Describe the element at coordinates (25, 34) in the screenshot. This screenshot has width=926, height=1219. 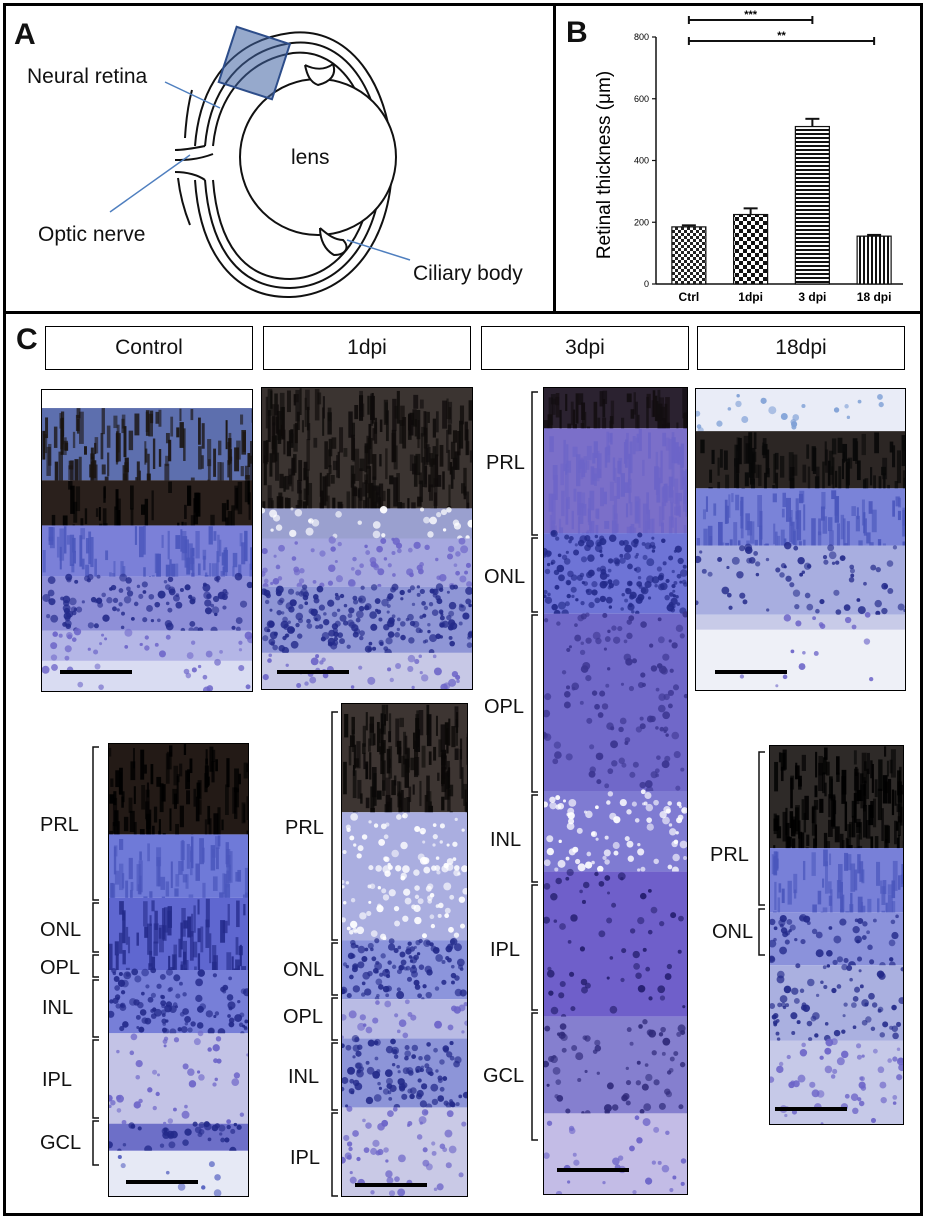
I see `panel-a-letter: A` at that location.